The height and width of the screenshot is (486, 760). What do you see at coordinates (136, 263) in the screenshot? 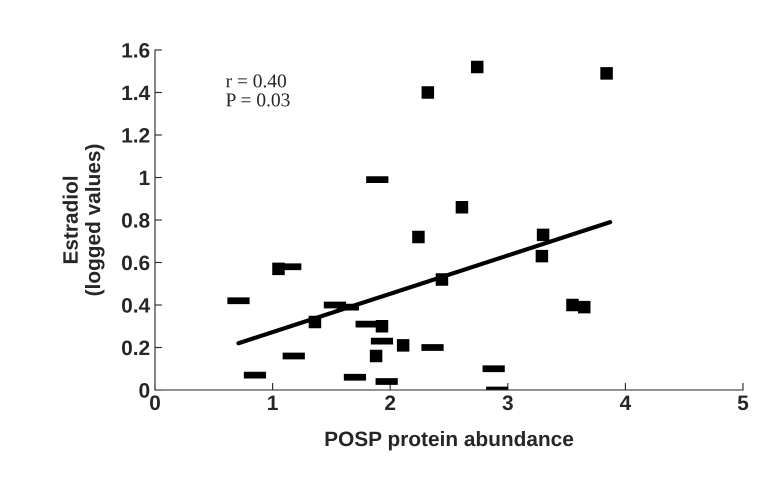
I see `y-tick-label: 0.6` at bounding box center [136, 263].